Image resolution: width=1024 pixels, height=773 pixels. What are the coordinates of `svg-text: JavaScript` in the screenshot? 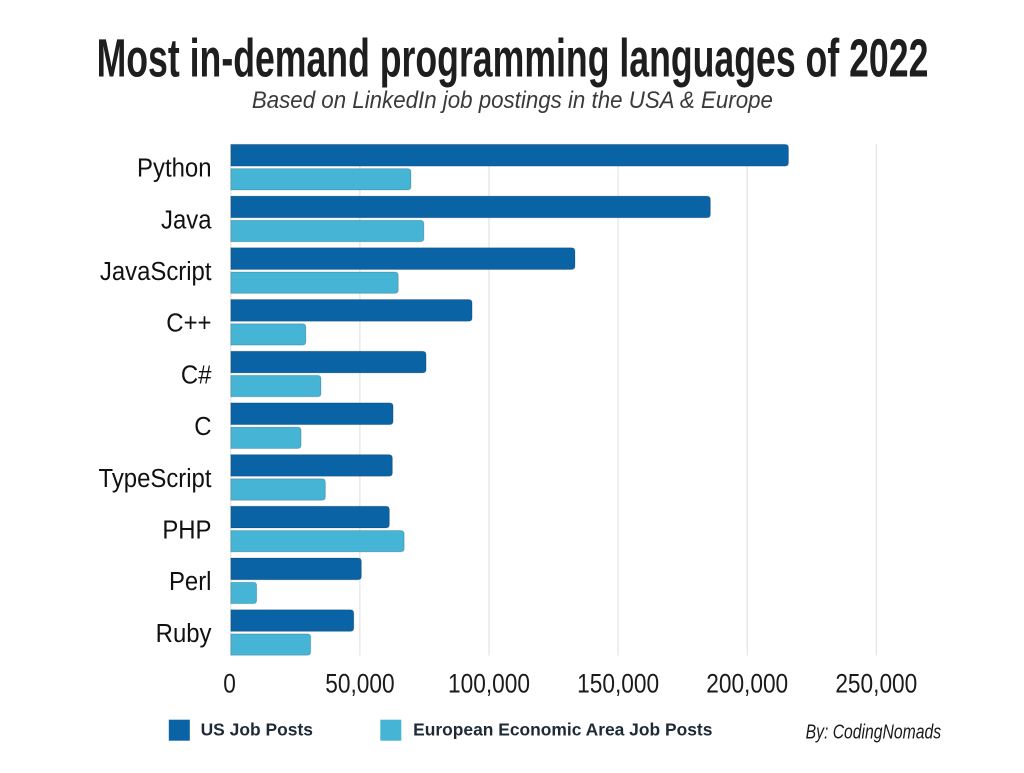 It's located at (156, 271).